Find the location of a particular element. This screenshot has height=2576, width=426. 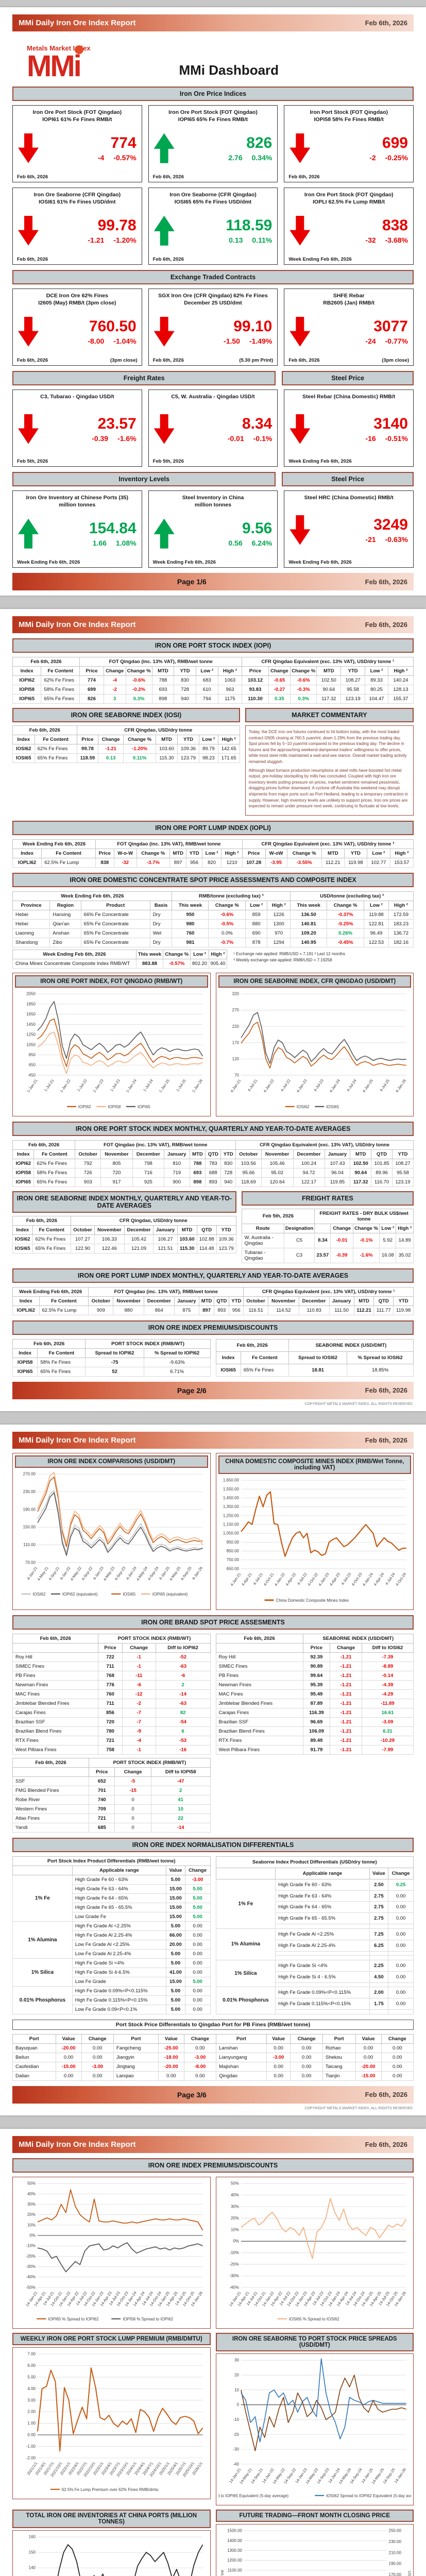

table-cell: 0.26% is located at coordinates (346, 933).